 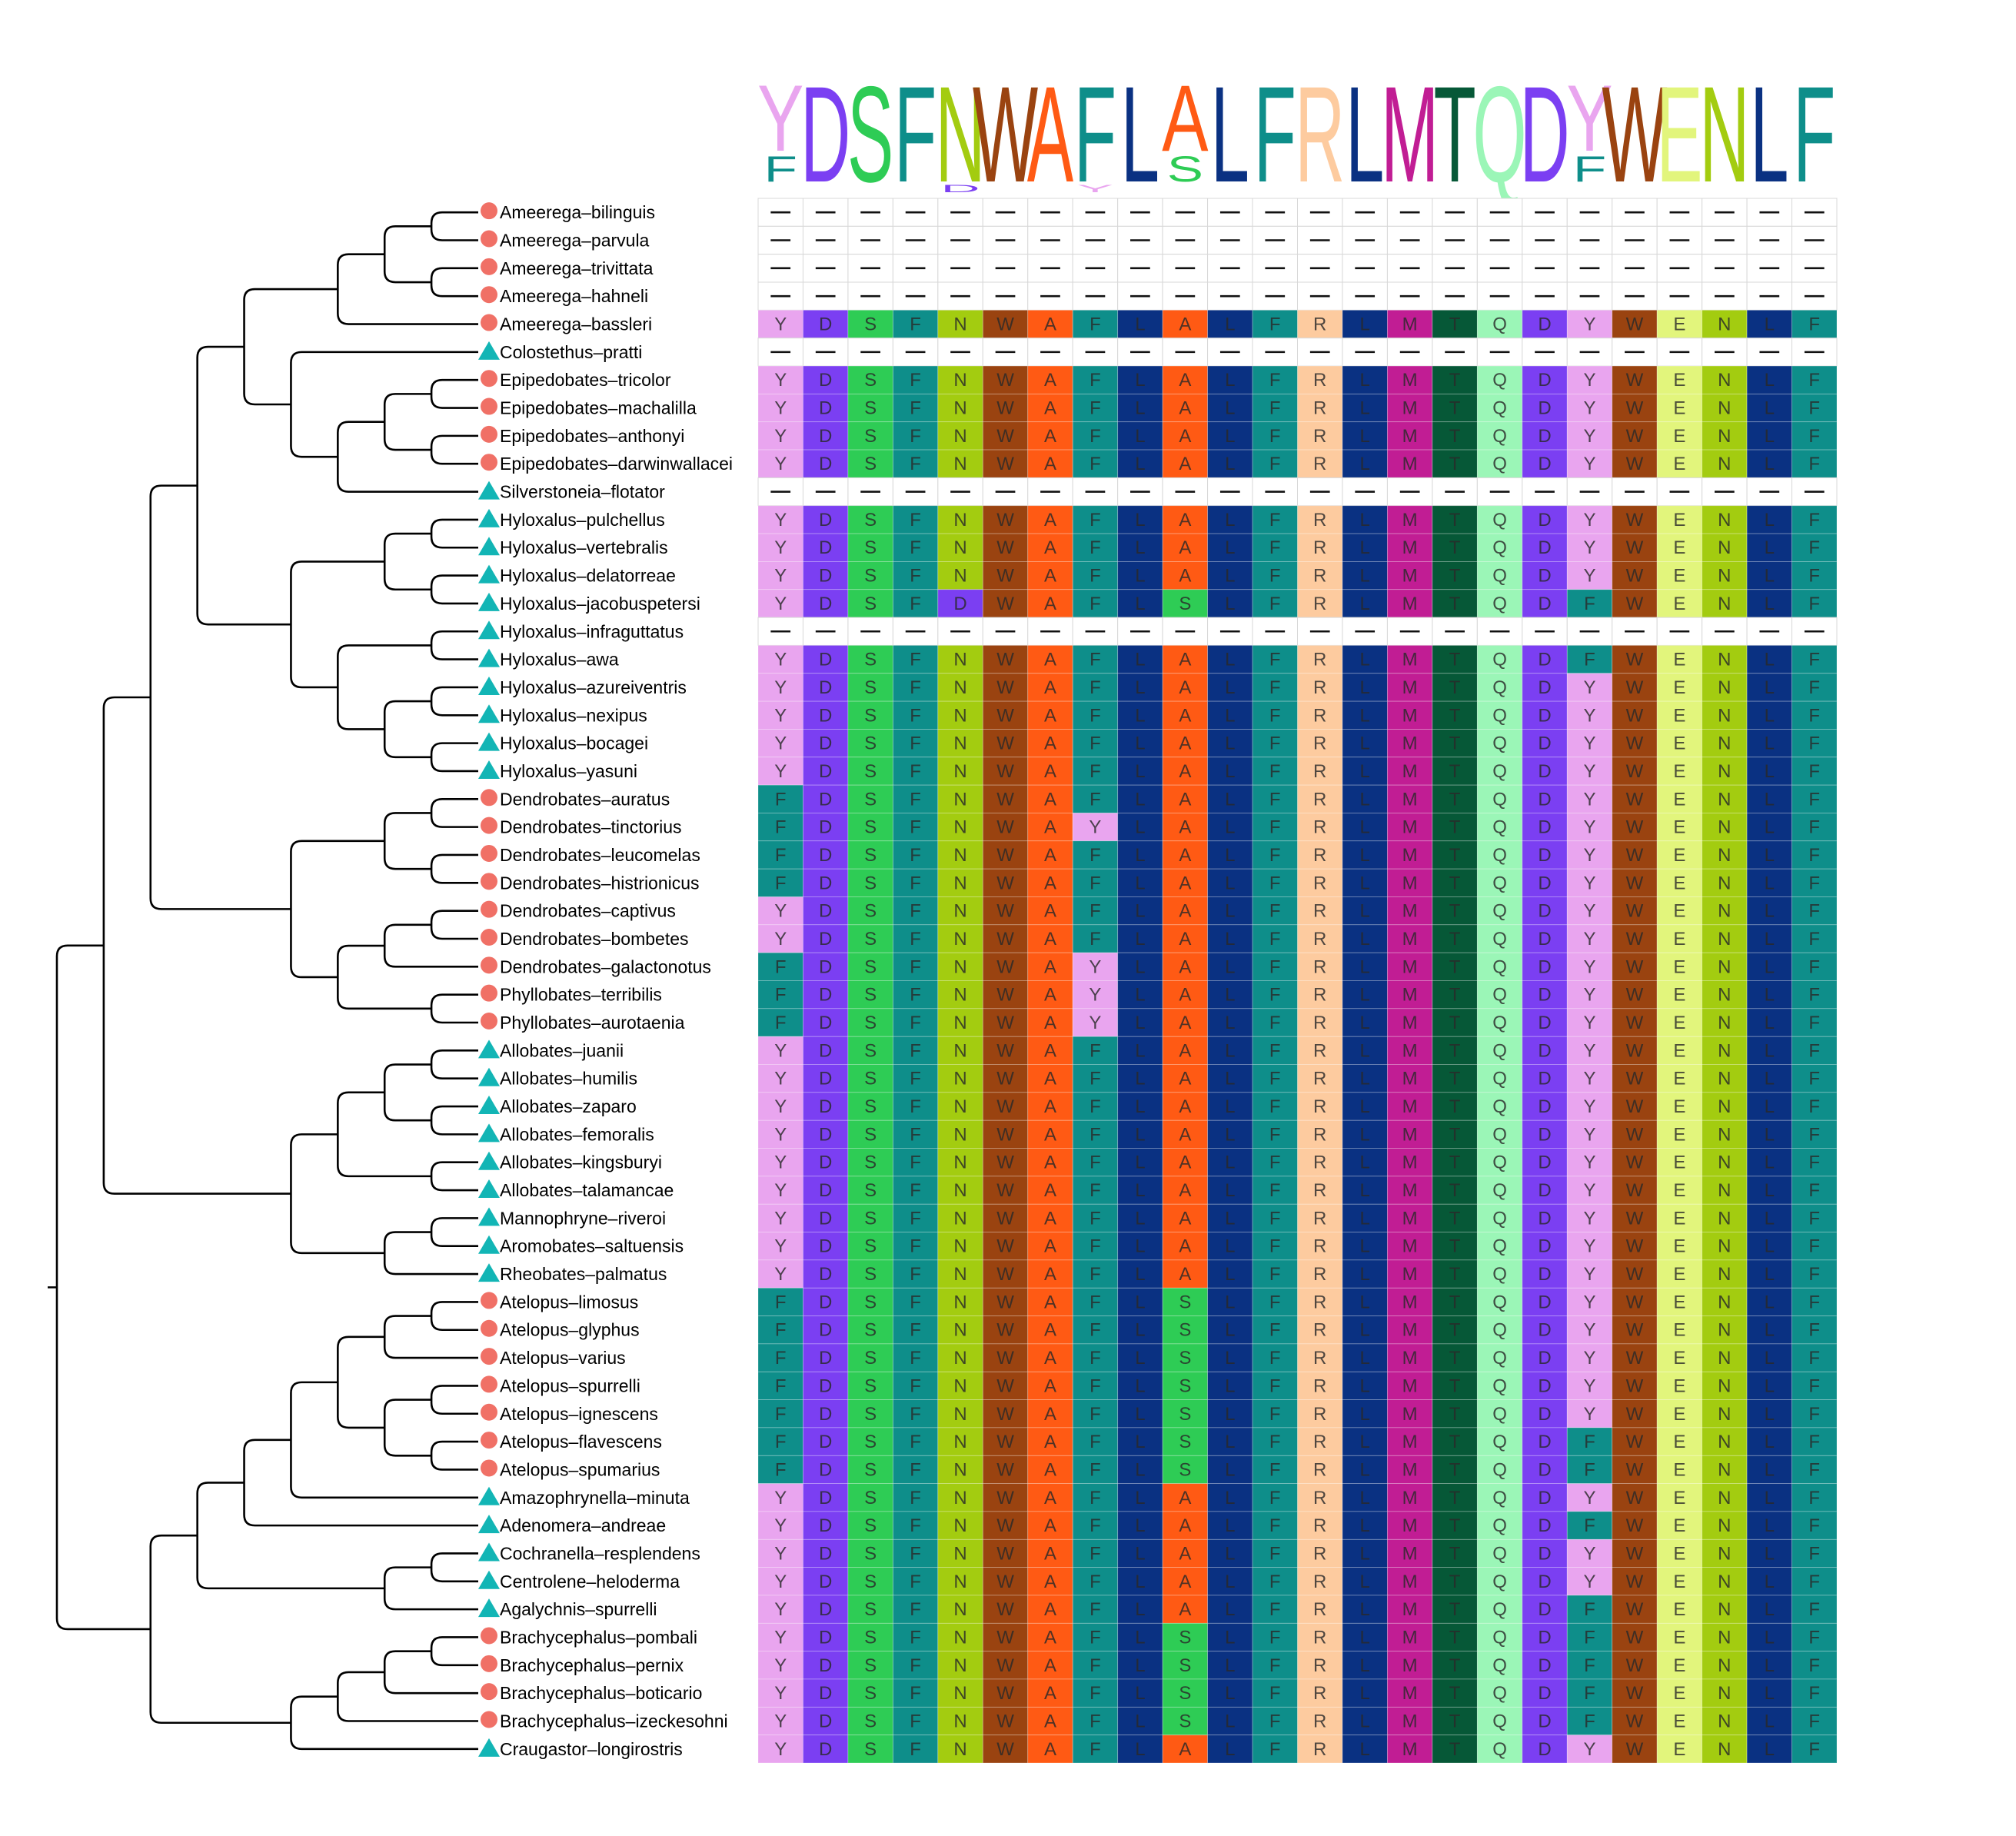 What do you see at coordinates (553, 1358) in the screenshot?
I see `taxon-label: Atelopus–varius` at bounding box center [553, 1358].